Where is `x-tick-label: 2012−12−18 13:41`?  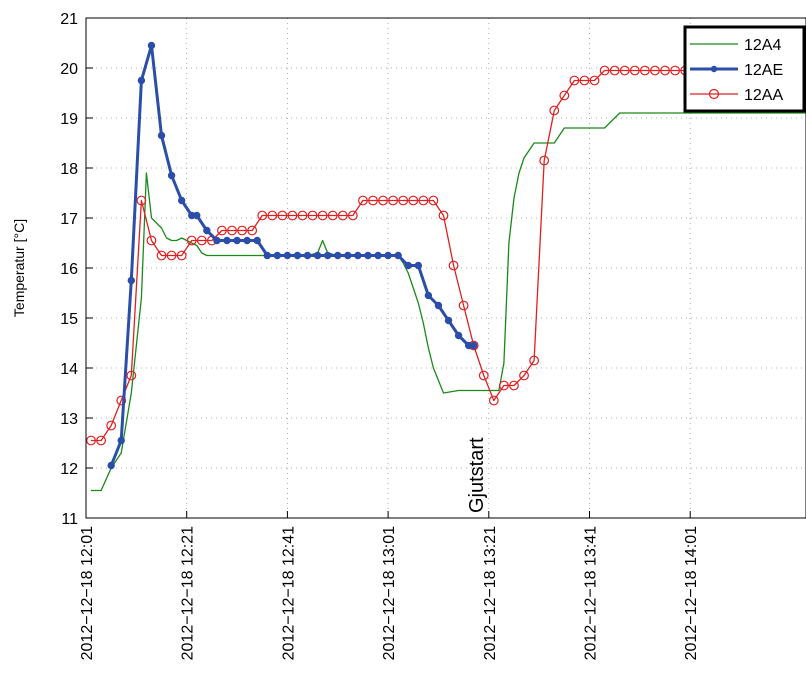 x-tick-label: 2012−12−18 13:41 is located at coordinates (590, 593).